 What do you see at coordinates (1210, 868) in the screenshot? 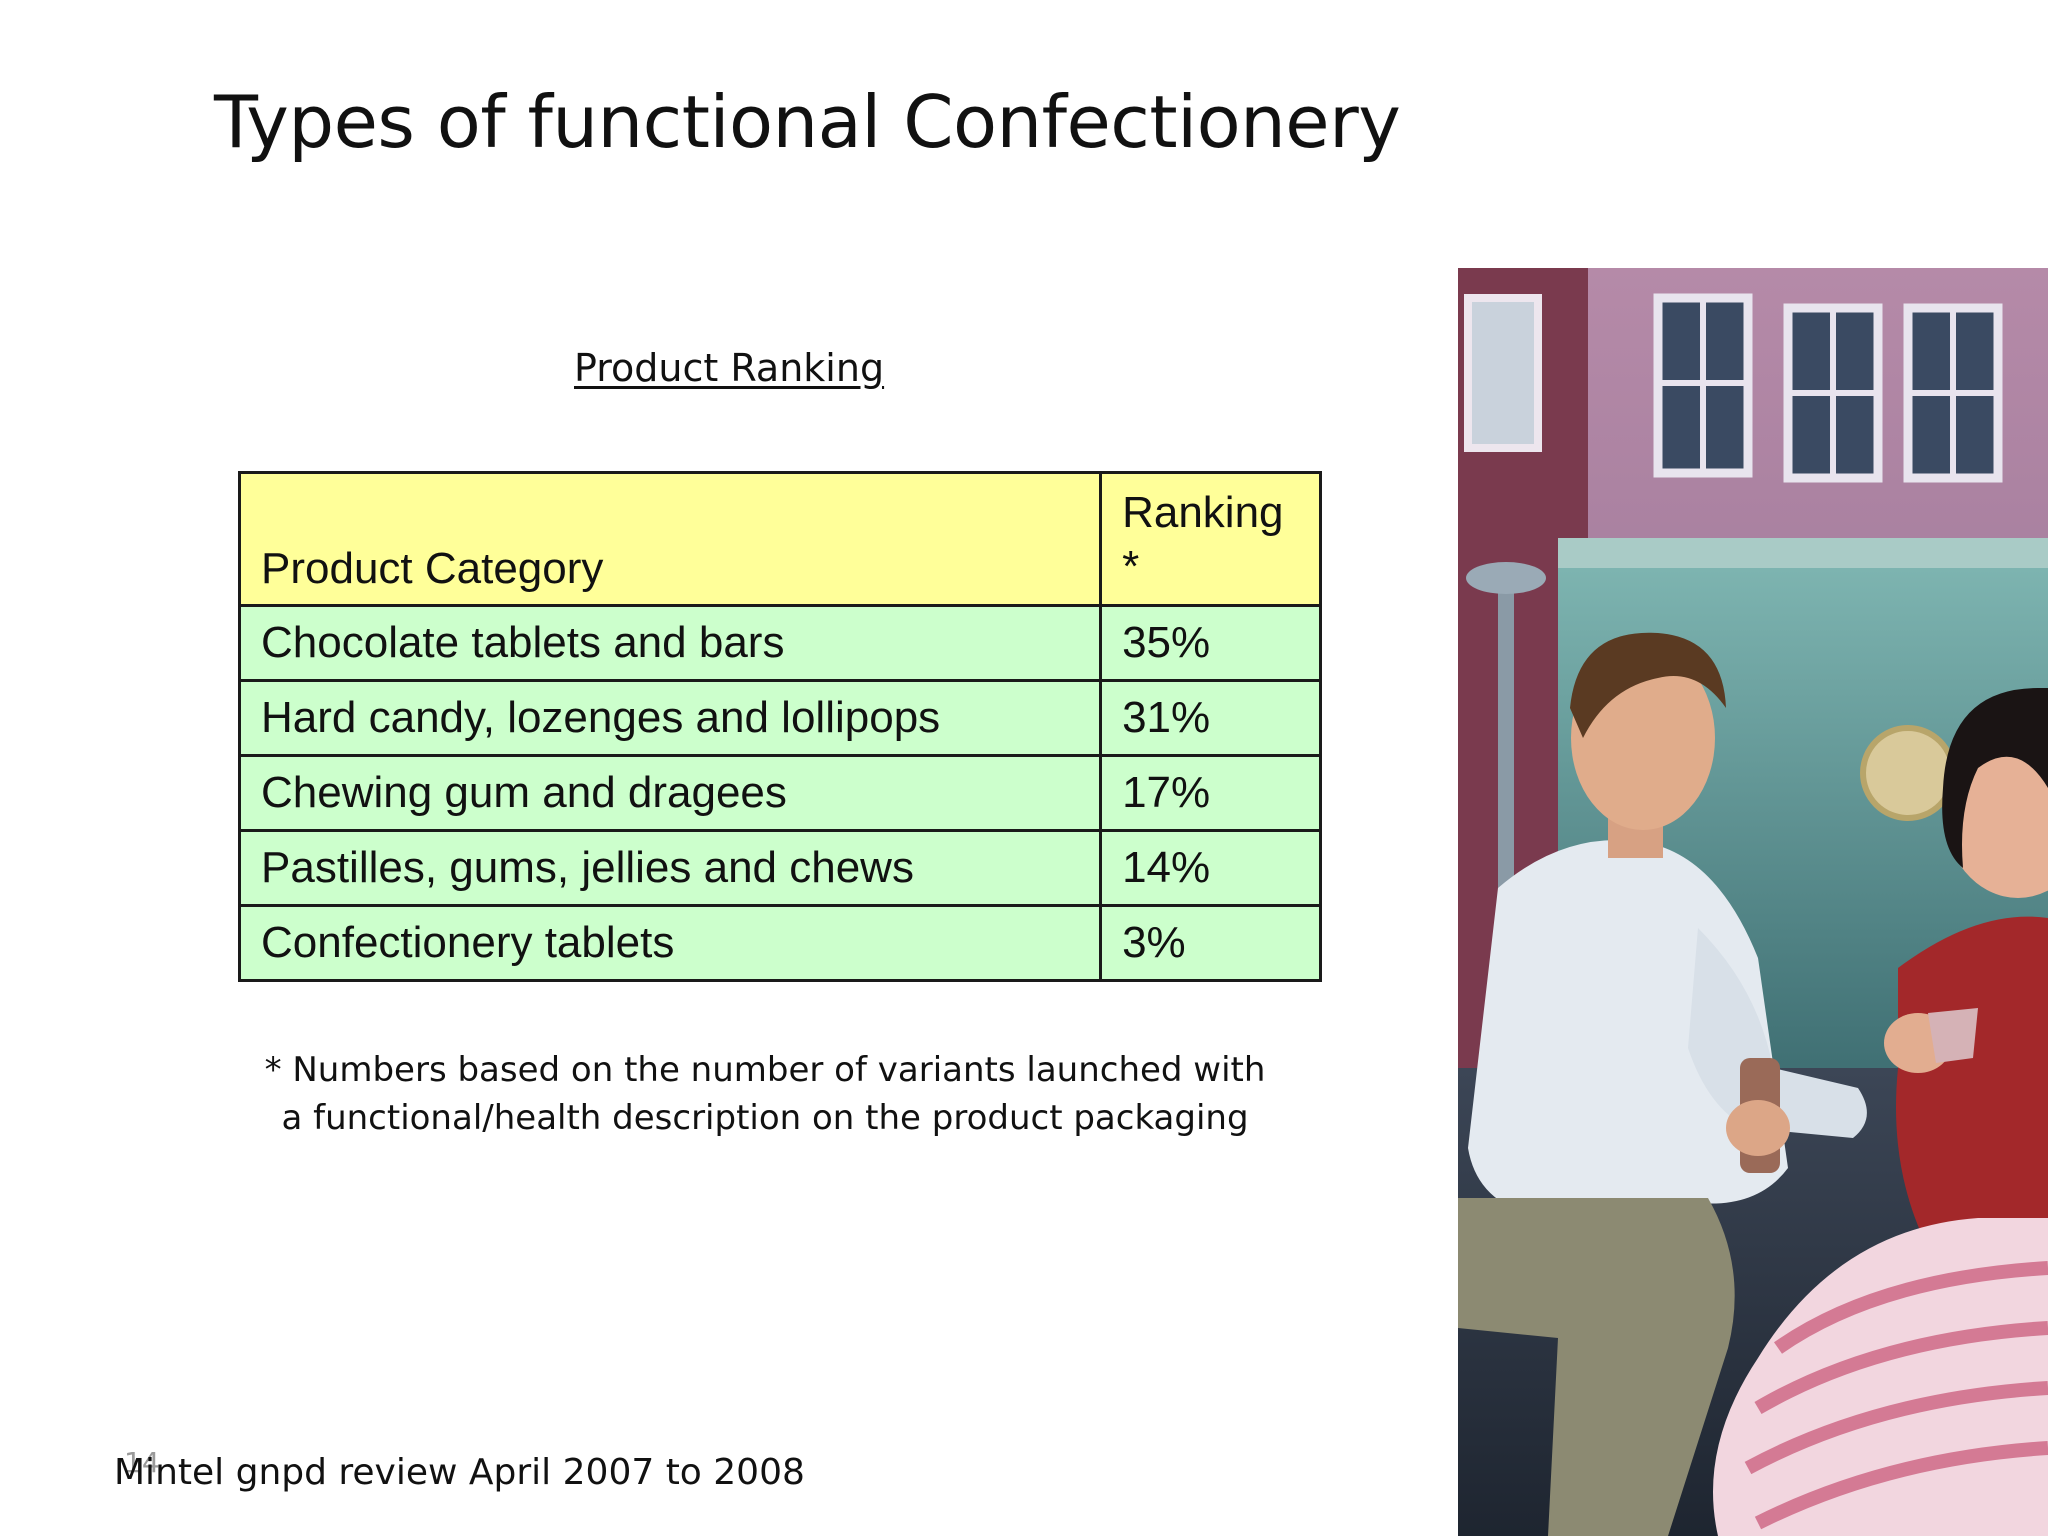
I see `ranking-cell: 14%` at bounding box center [1210, 868].